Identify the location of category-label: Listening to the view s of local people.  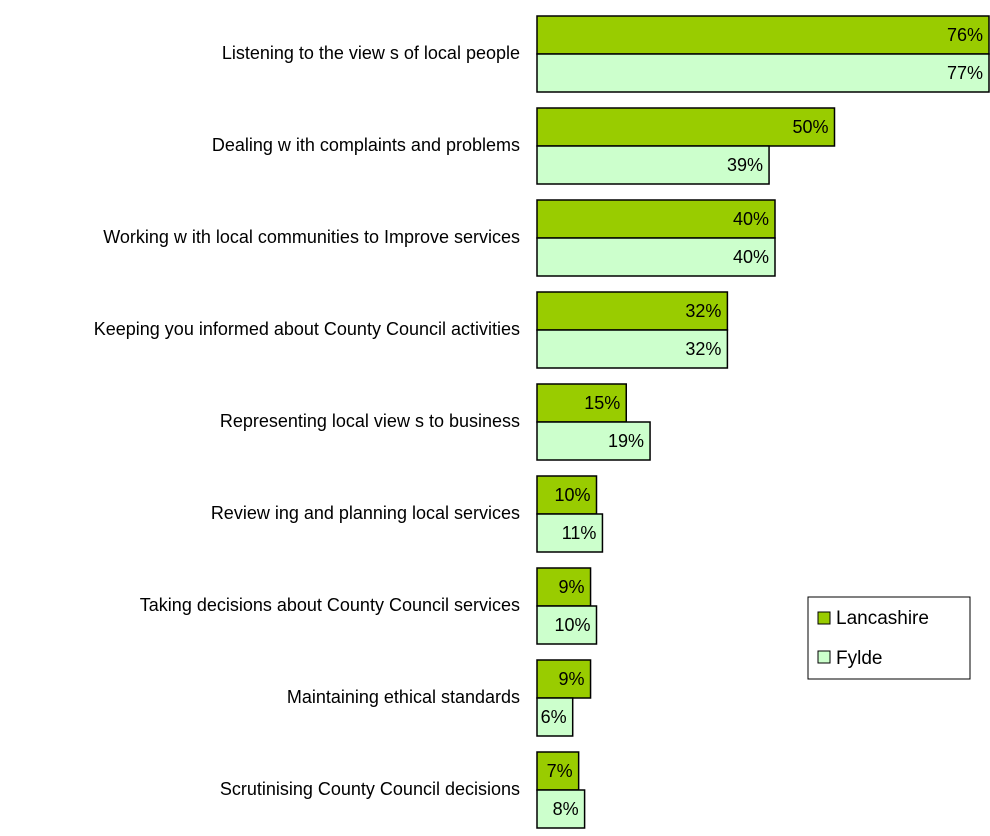
(371, 53).